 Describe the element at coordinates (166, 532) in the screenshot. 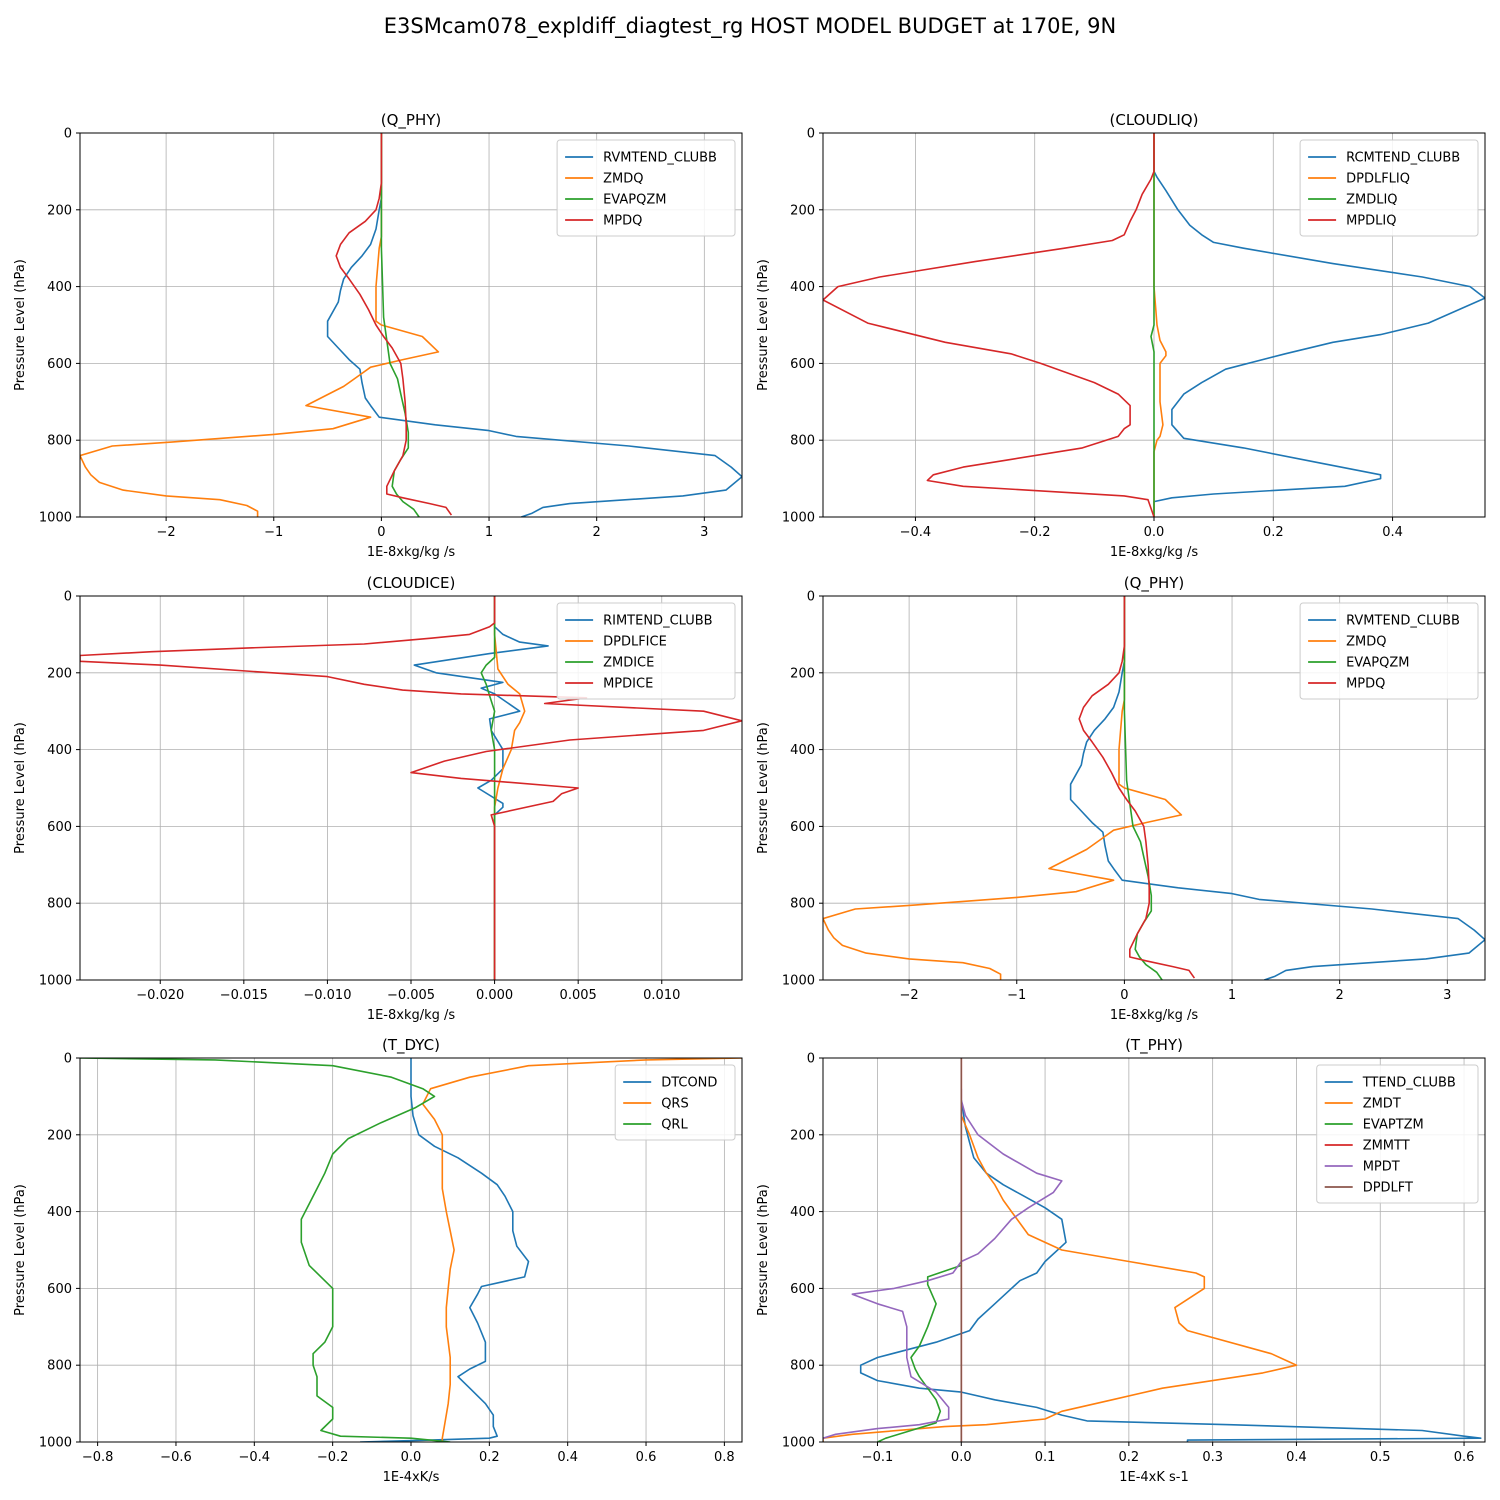

I see `x-tick-label: −2` at that location.